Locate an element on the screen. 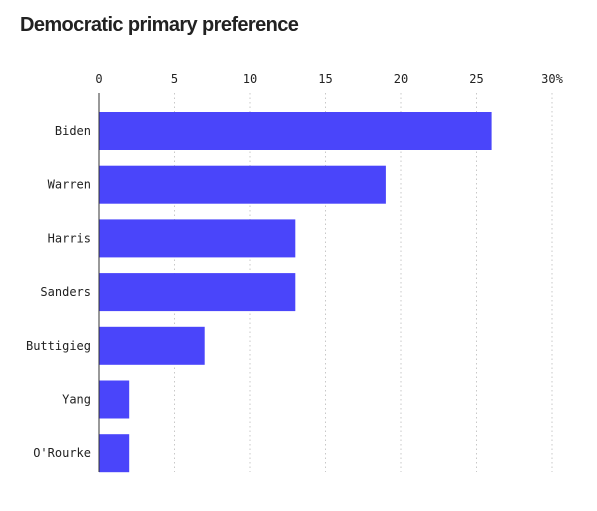 This screenshot has height=511, width=597. x-tick-label: 10 is located at coordinates (250, 79).